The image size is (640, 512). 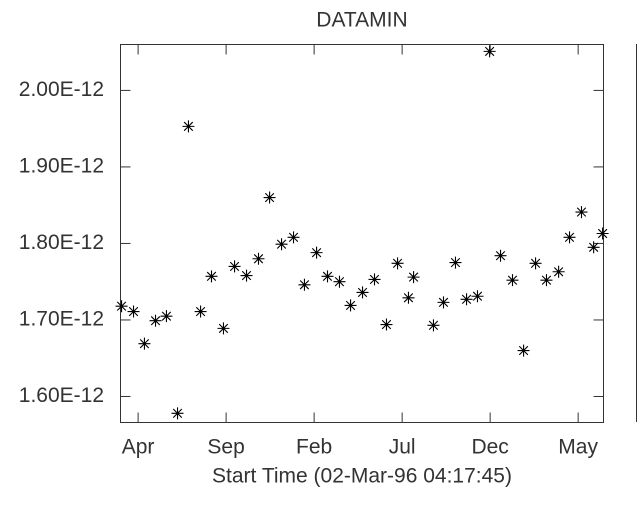 I want to click on x-tick-label: Jul, so click(x=402, y=447).